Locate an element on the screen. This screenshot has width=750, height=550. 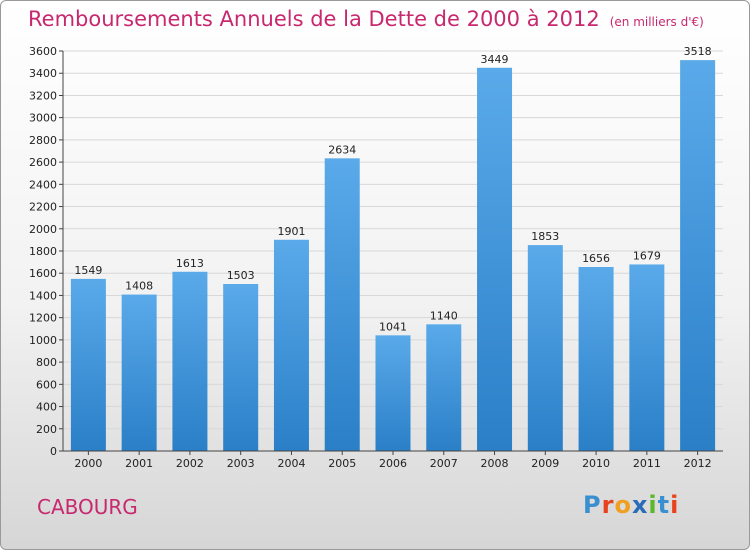
proxiti-logo: Proxiti is located at coordinates (631, 505).